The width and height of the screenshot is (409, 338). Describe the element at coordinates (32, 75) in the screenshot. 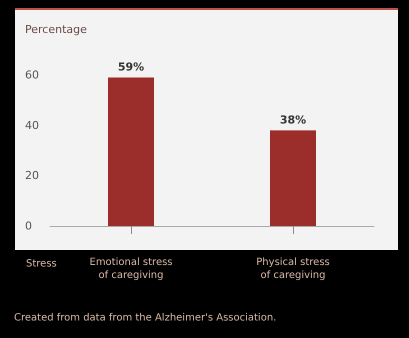

I see `y-tick-label: 60` at that location.